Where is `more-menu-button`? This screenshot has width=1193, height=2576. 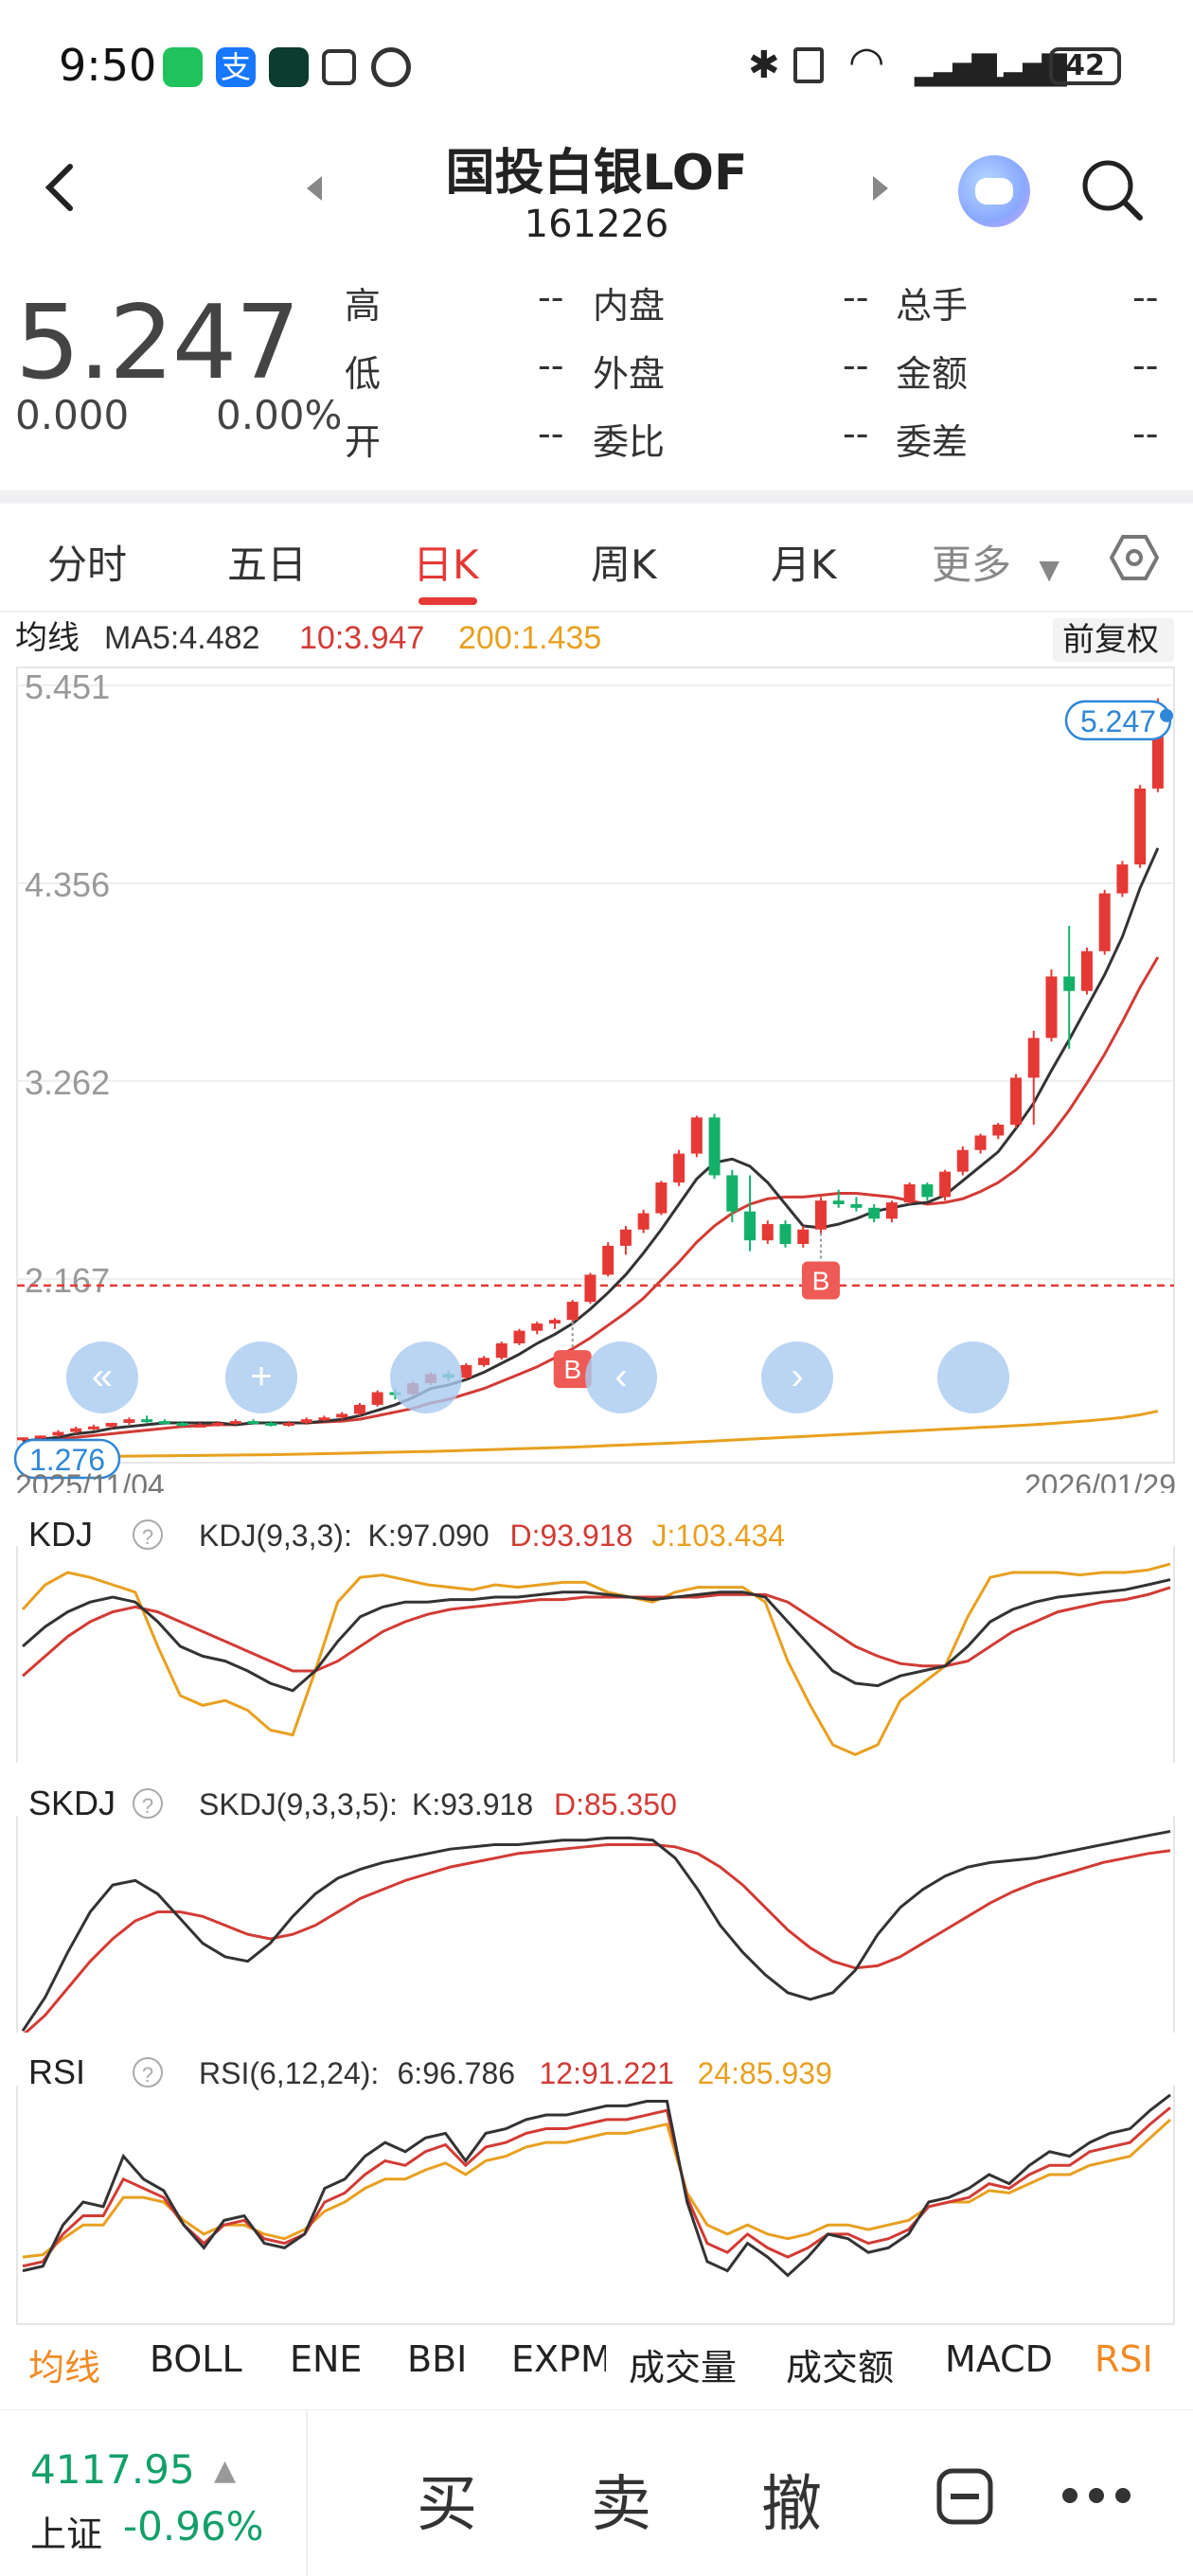 more-menu-button is located at coordinates (1096, 2496).